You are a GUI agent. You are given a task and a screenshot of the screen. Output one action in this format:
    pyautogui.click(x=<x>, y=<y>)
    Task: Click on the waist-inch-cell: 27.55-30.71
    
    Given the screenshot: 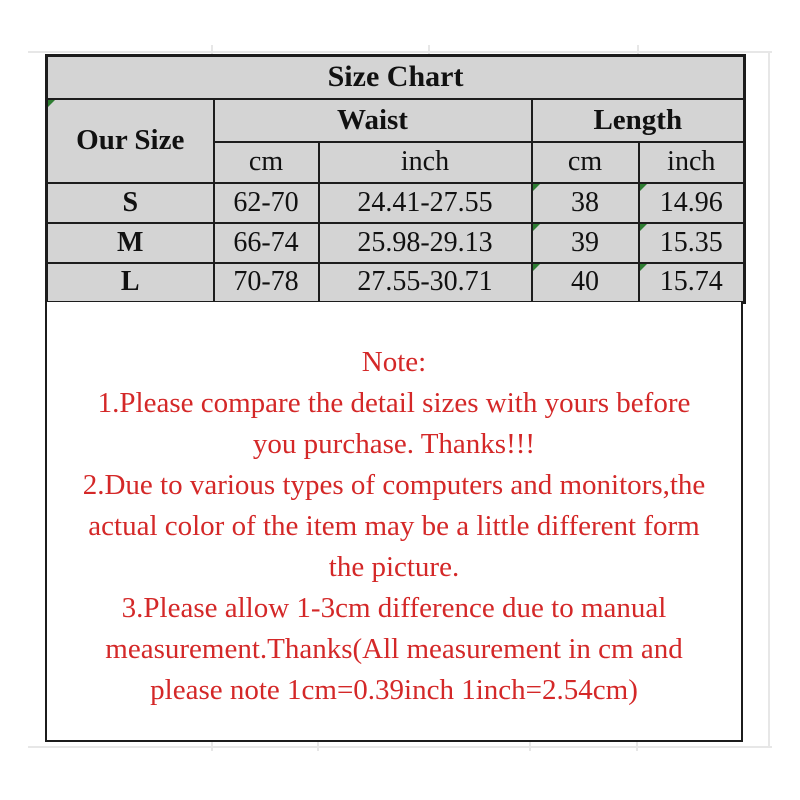 What is the action you would take?
    pyautogui.click(x=425, y=282)
    